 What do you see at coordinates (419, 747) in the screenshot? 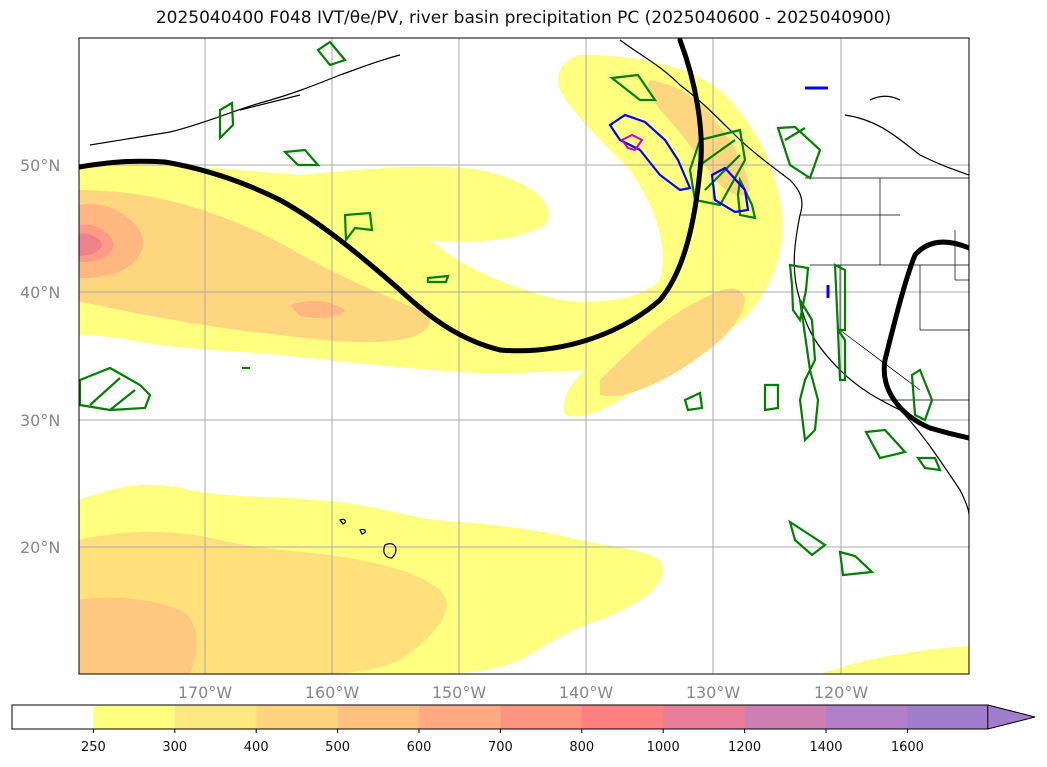
I see `colorbar-tick-label: 600` at bounding box center [419, 747].